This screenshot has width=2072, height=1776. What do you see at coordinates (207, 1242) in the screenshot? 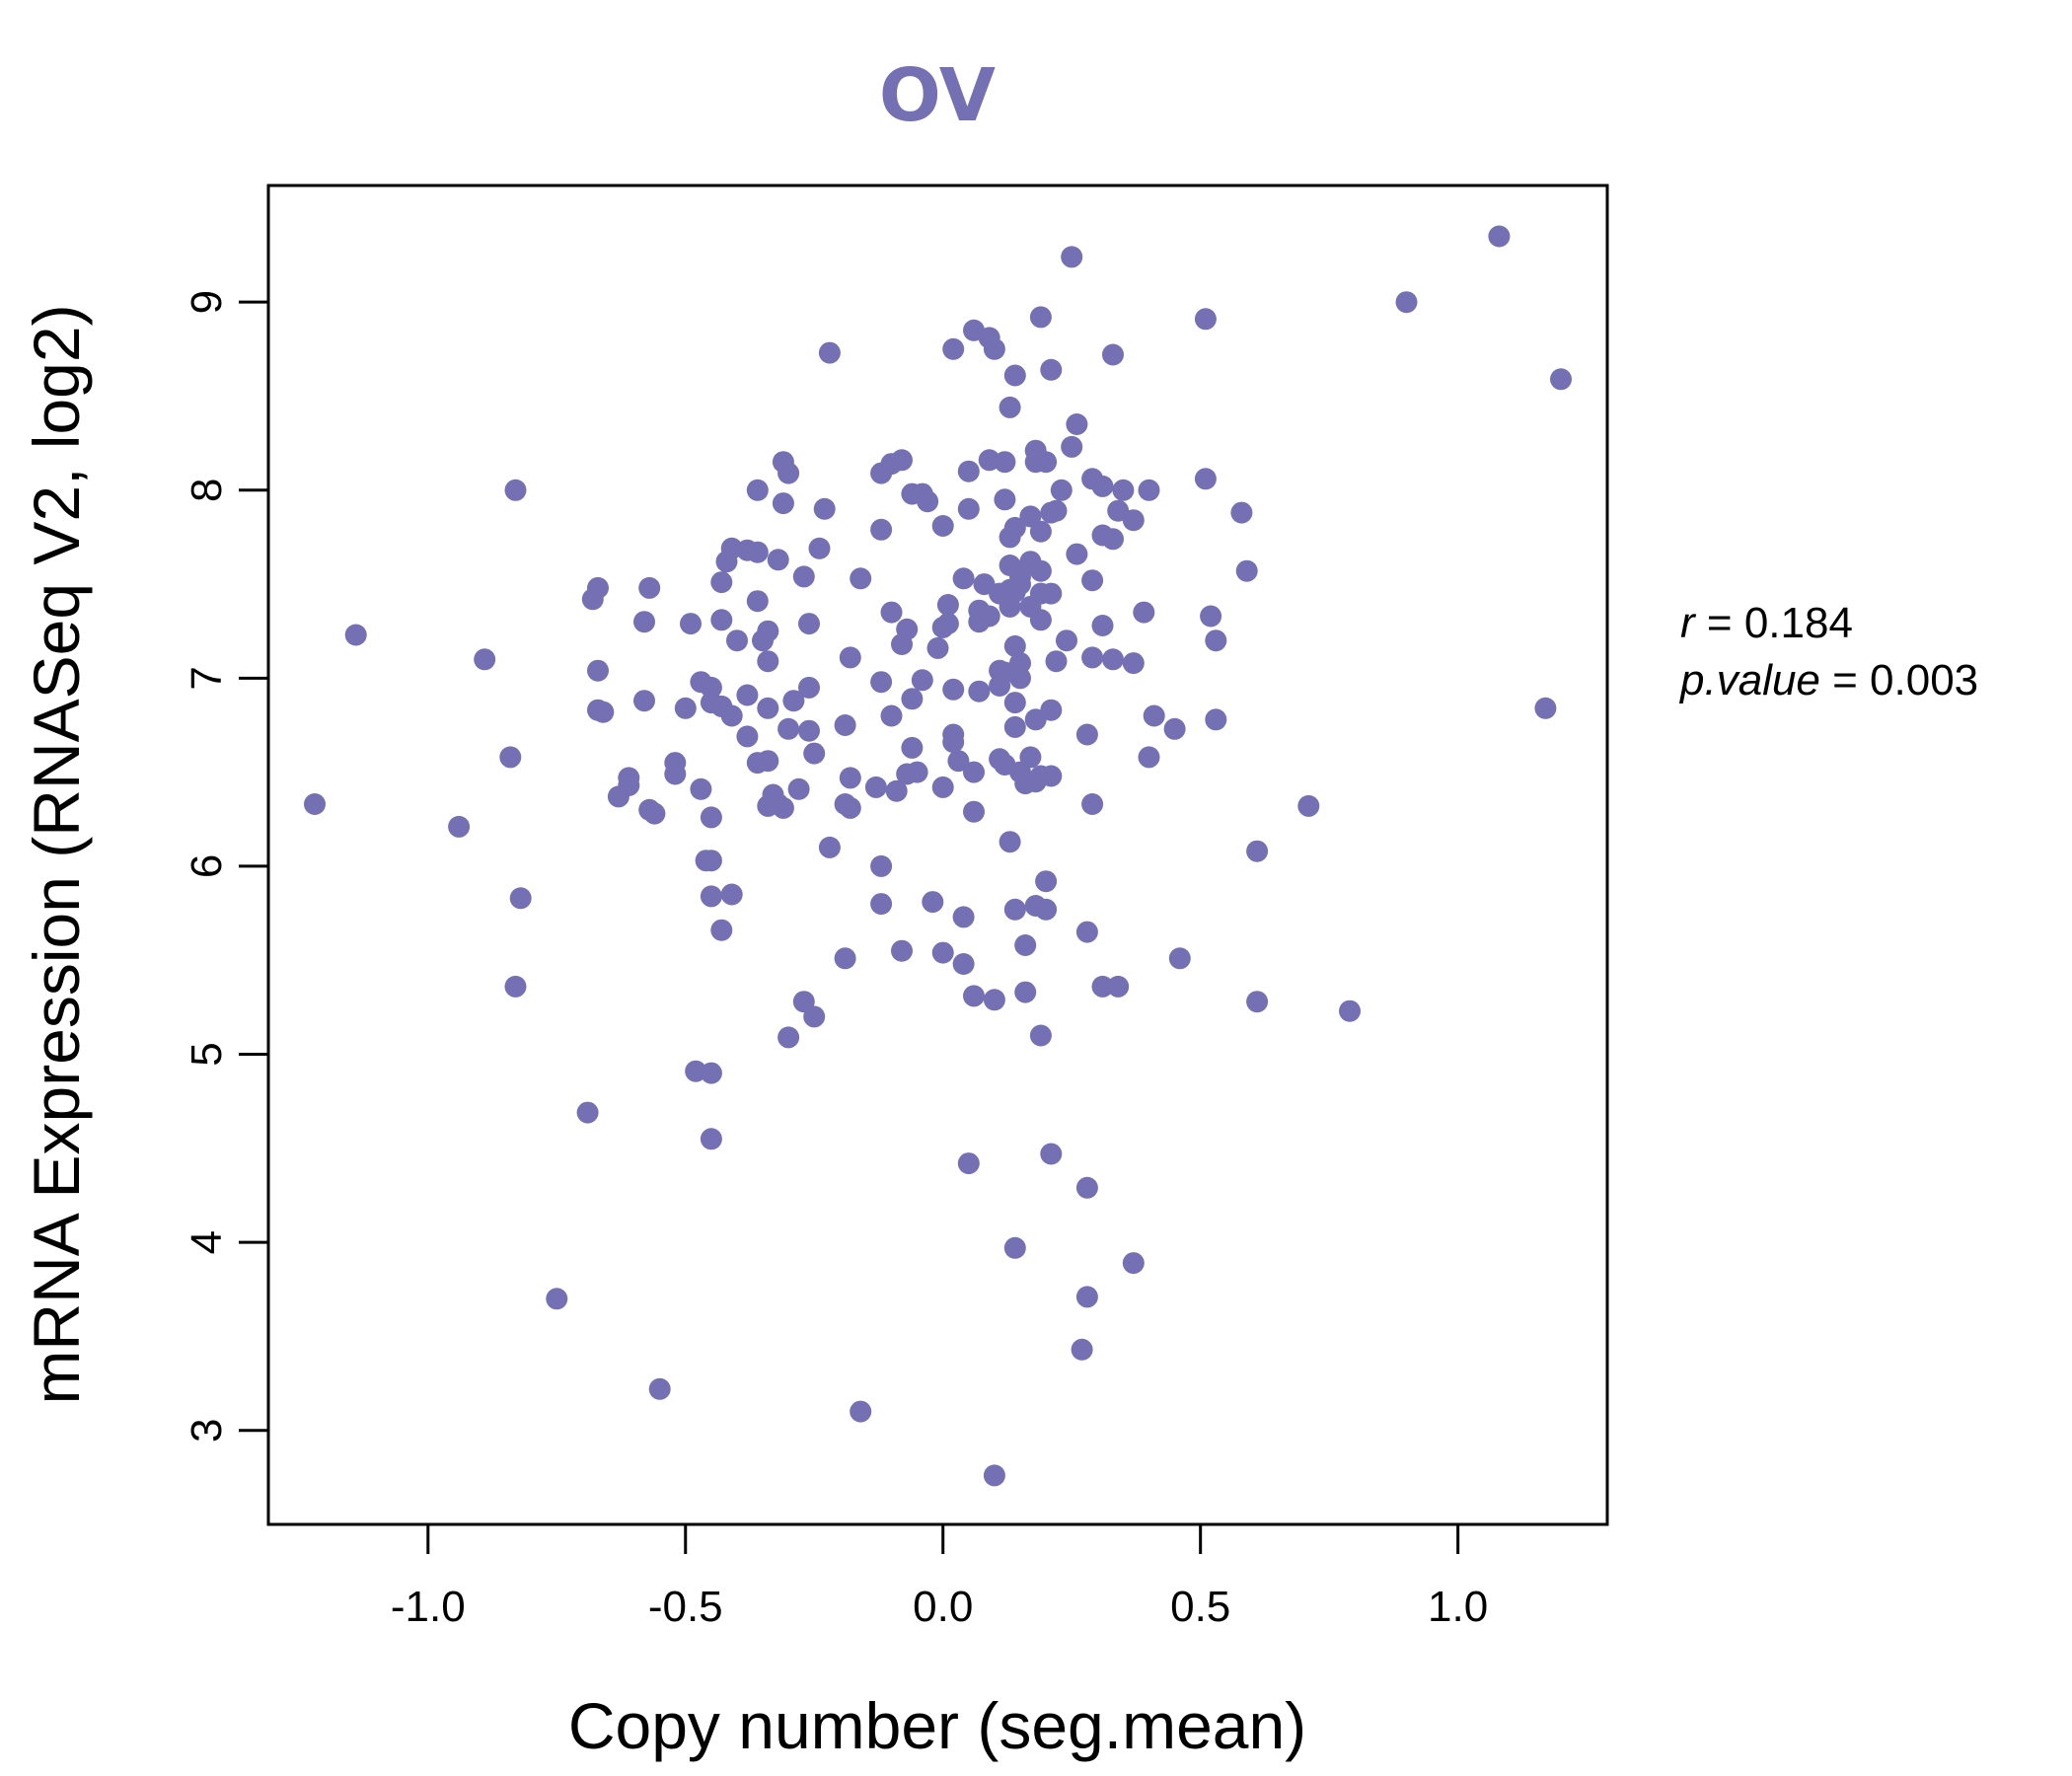
I see `y-tick-label: 4` at bounding box center [207, 1242].